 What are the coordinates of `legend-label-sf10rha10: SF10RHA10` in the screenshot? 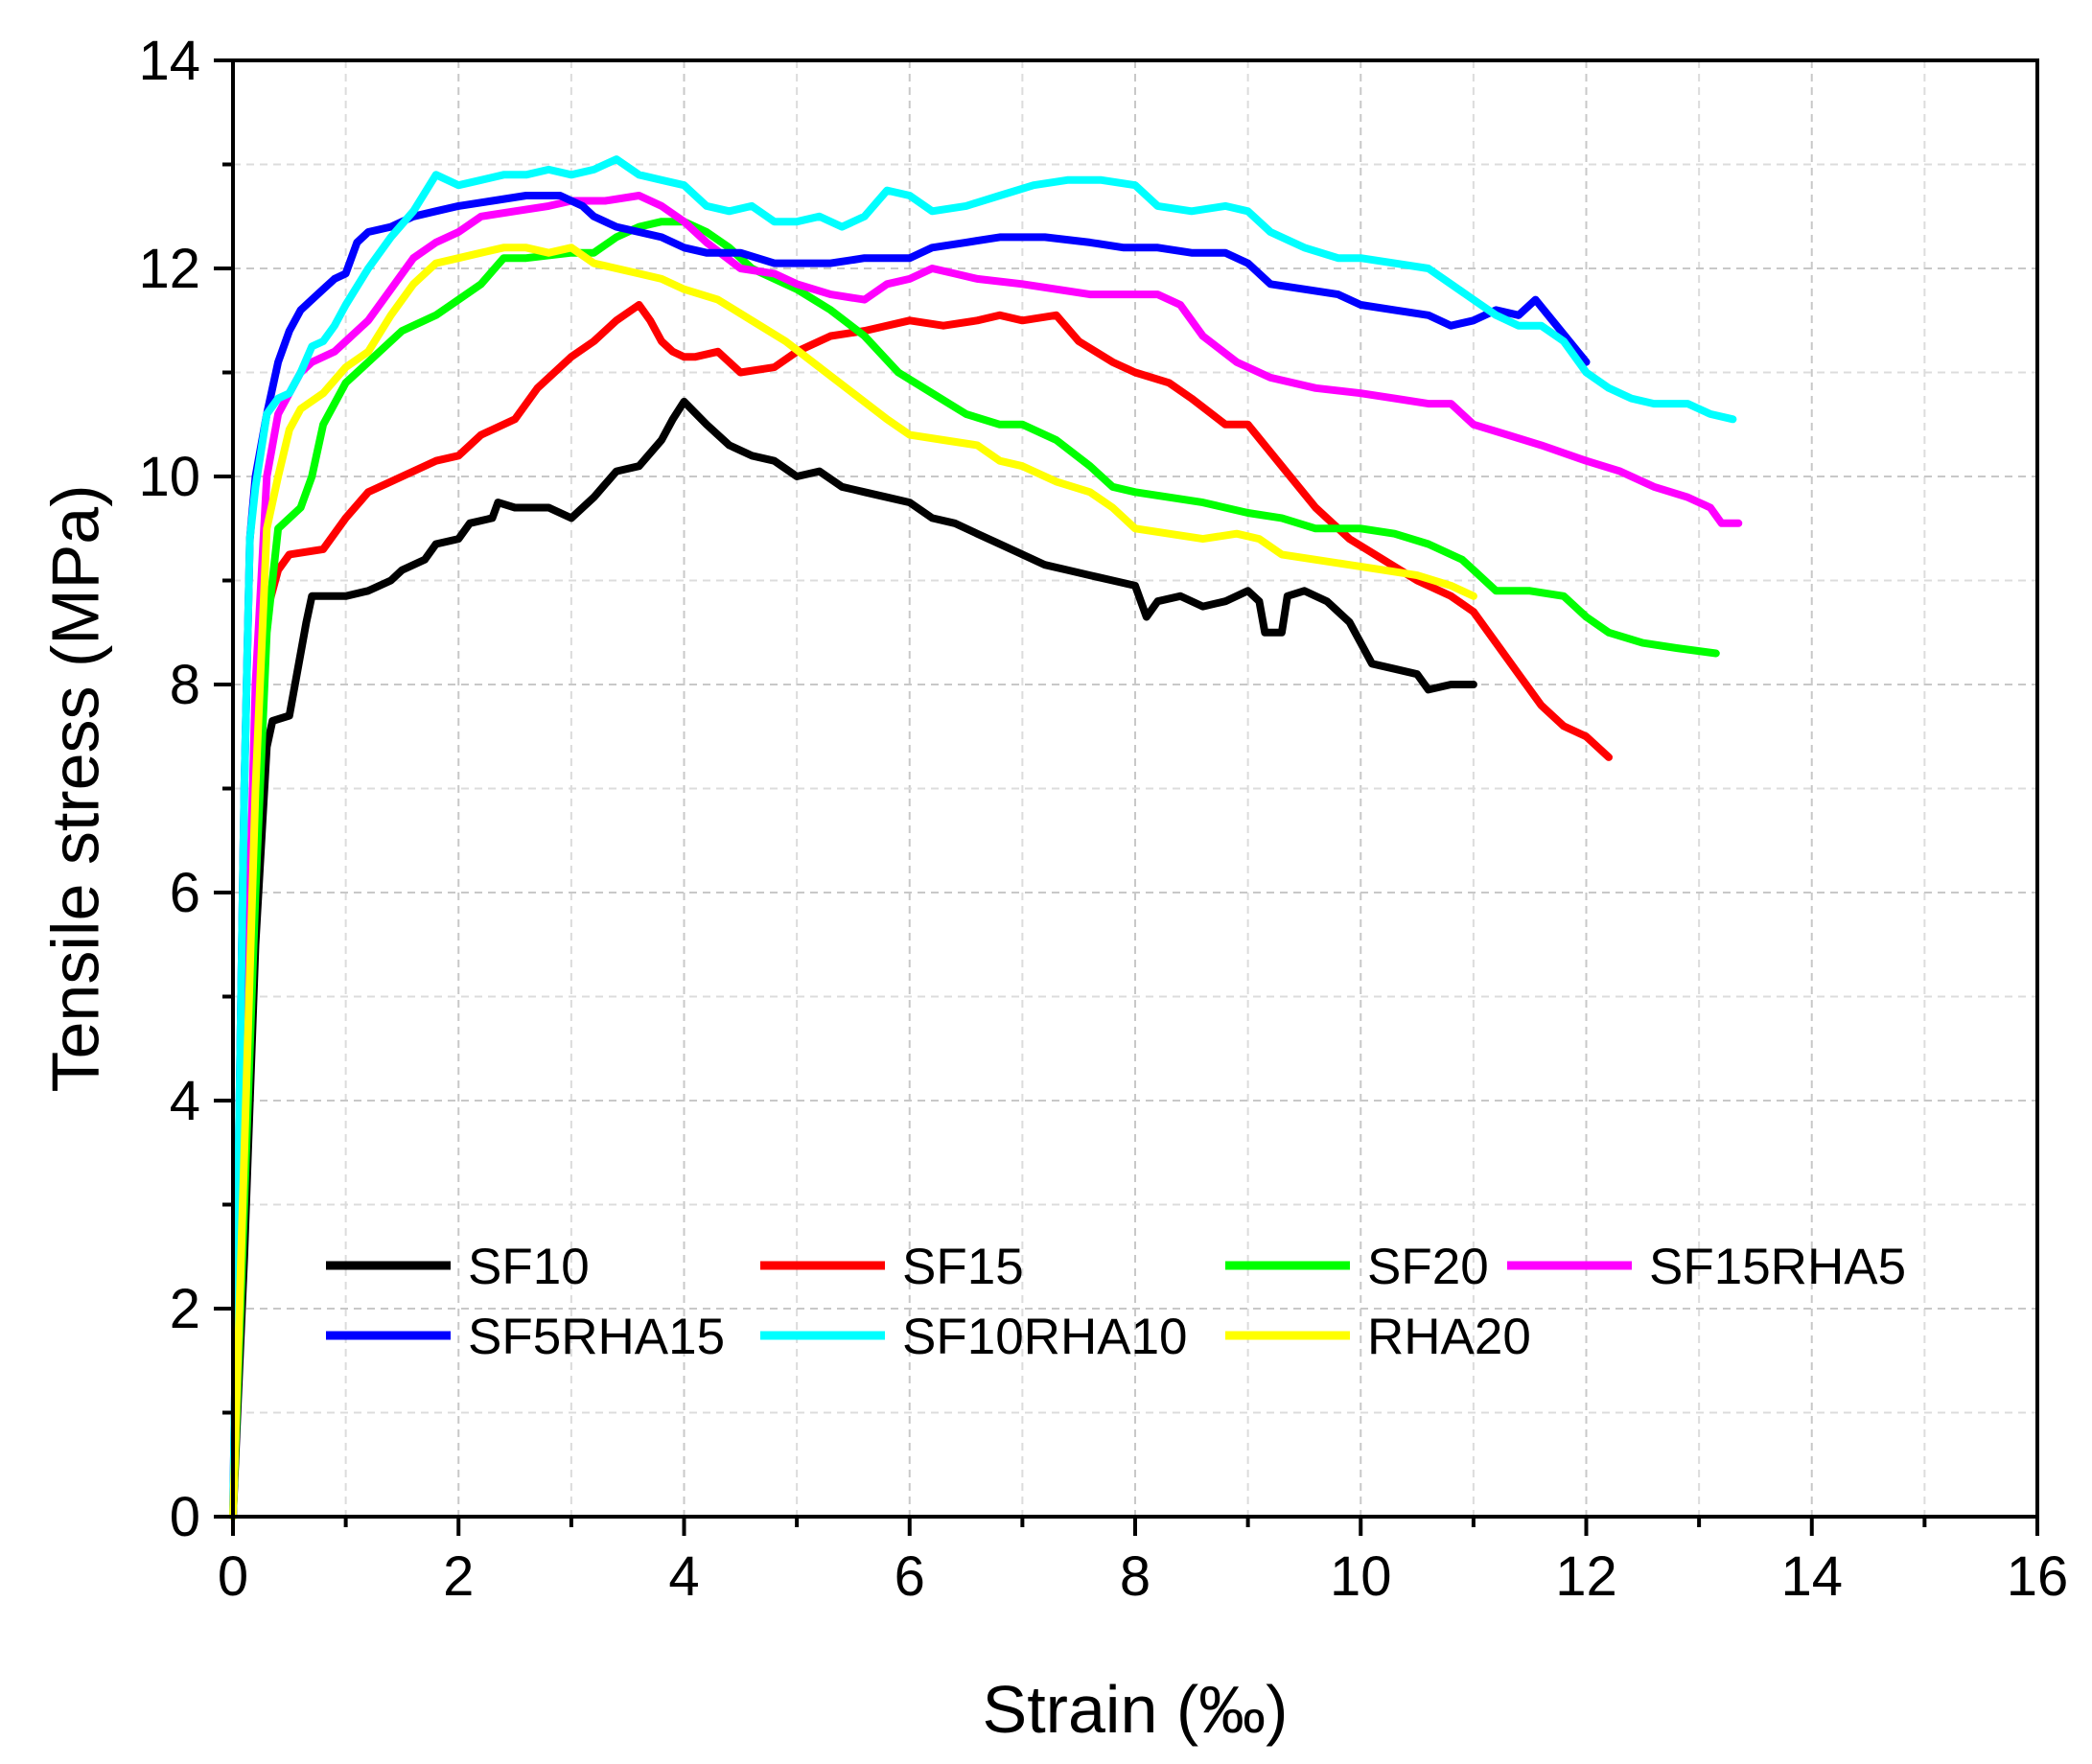 It's located at (1045, 1337).